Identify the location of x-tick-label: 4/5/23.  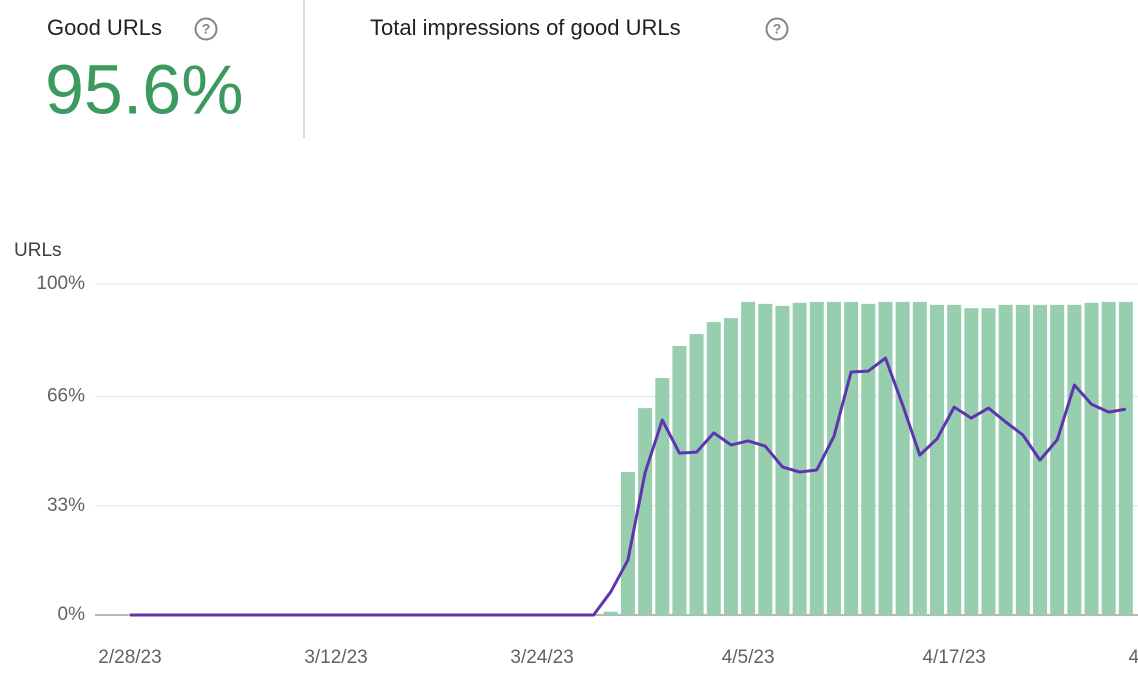
(748, 657).